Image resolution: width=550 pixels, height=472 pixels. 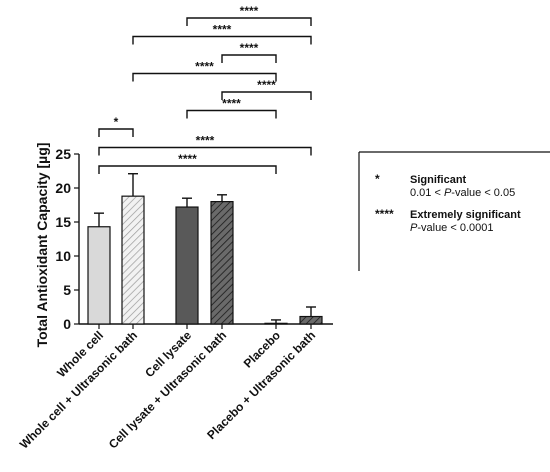 What do you see at coordinates (377, 179) in the screenshot?
I see `legend-symbol: *` at bounding box center [377, 179].